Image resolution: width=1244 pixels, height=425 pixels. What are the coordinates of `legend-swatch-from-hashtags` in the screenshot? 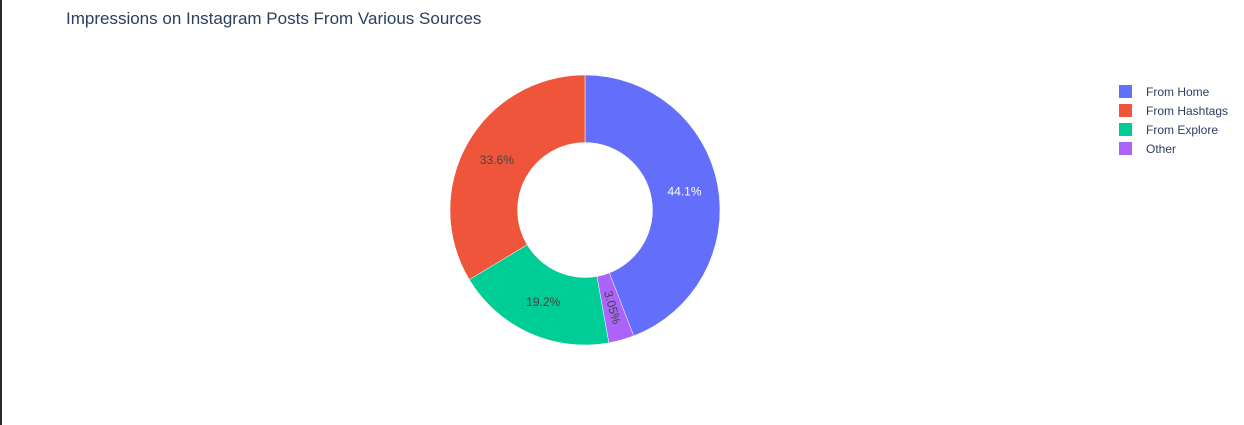 It's located at (1125, 110).